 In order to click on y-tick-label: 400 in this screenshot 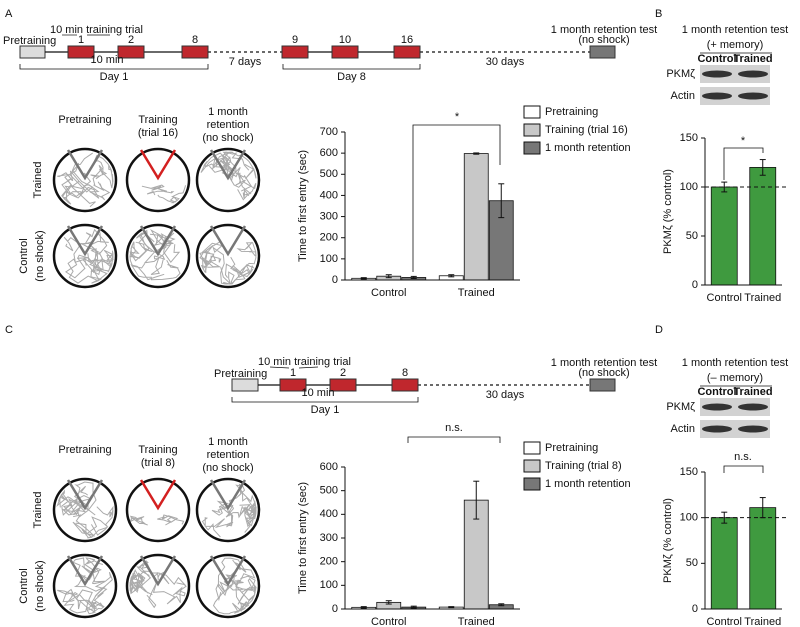, I will do `click(329, 514)`.